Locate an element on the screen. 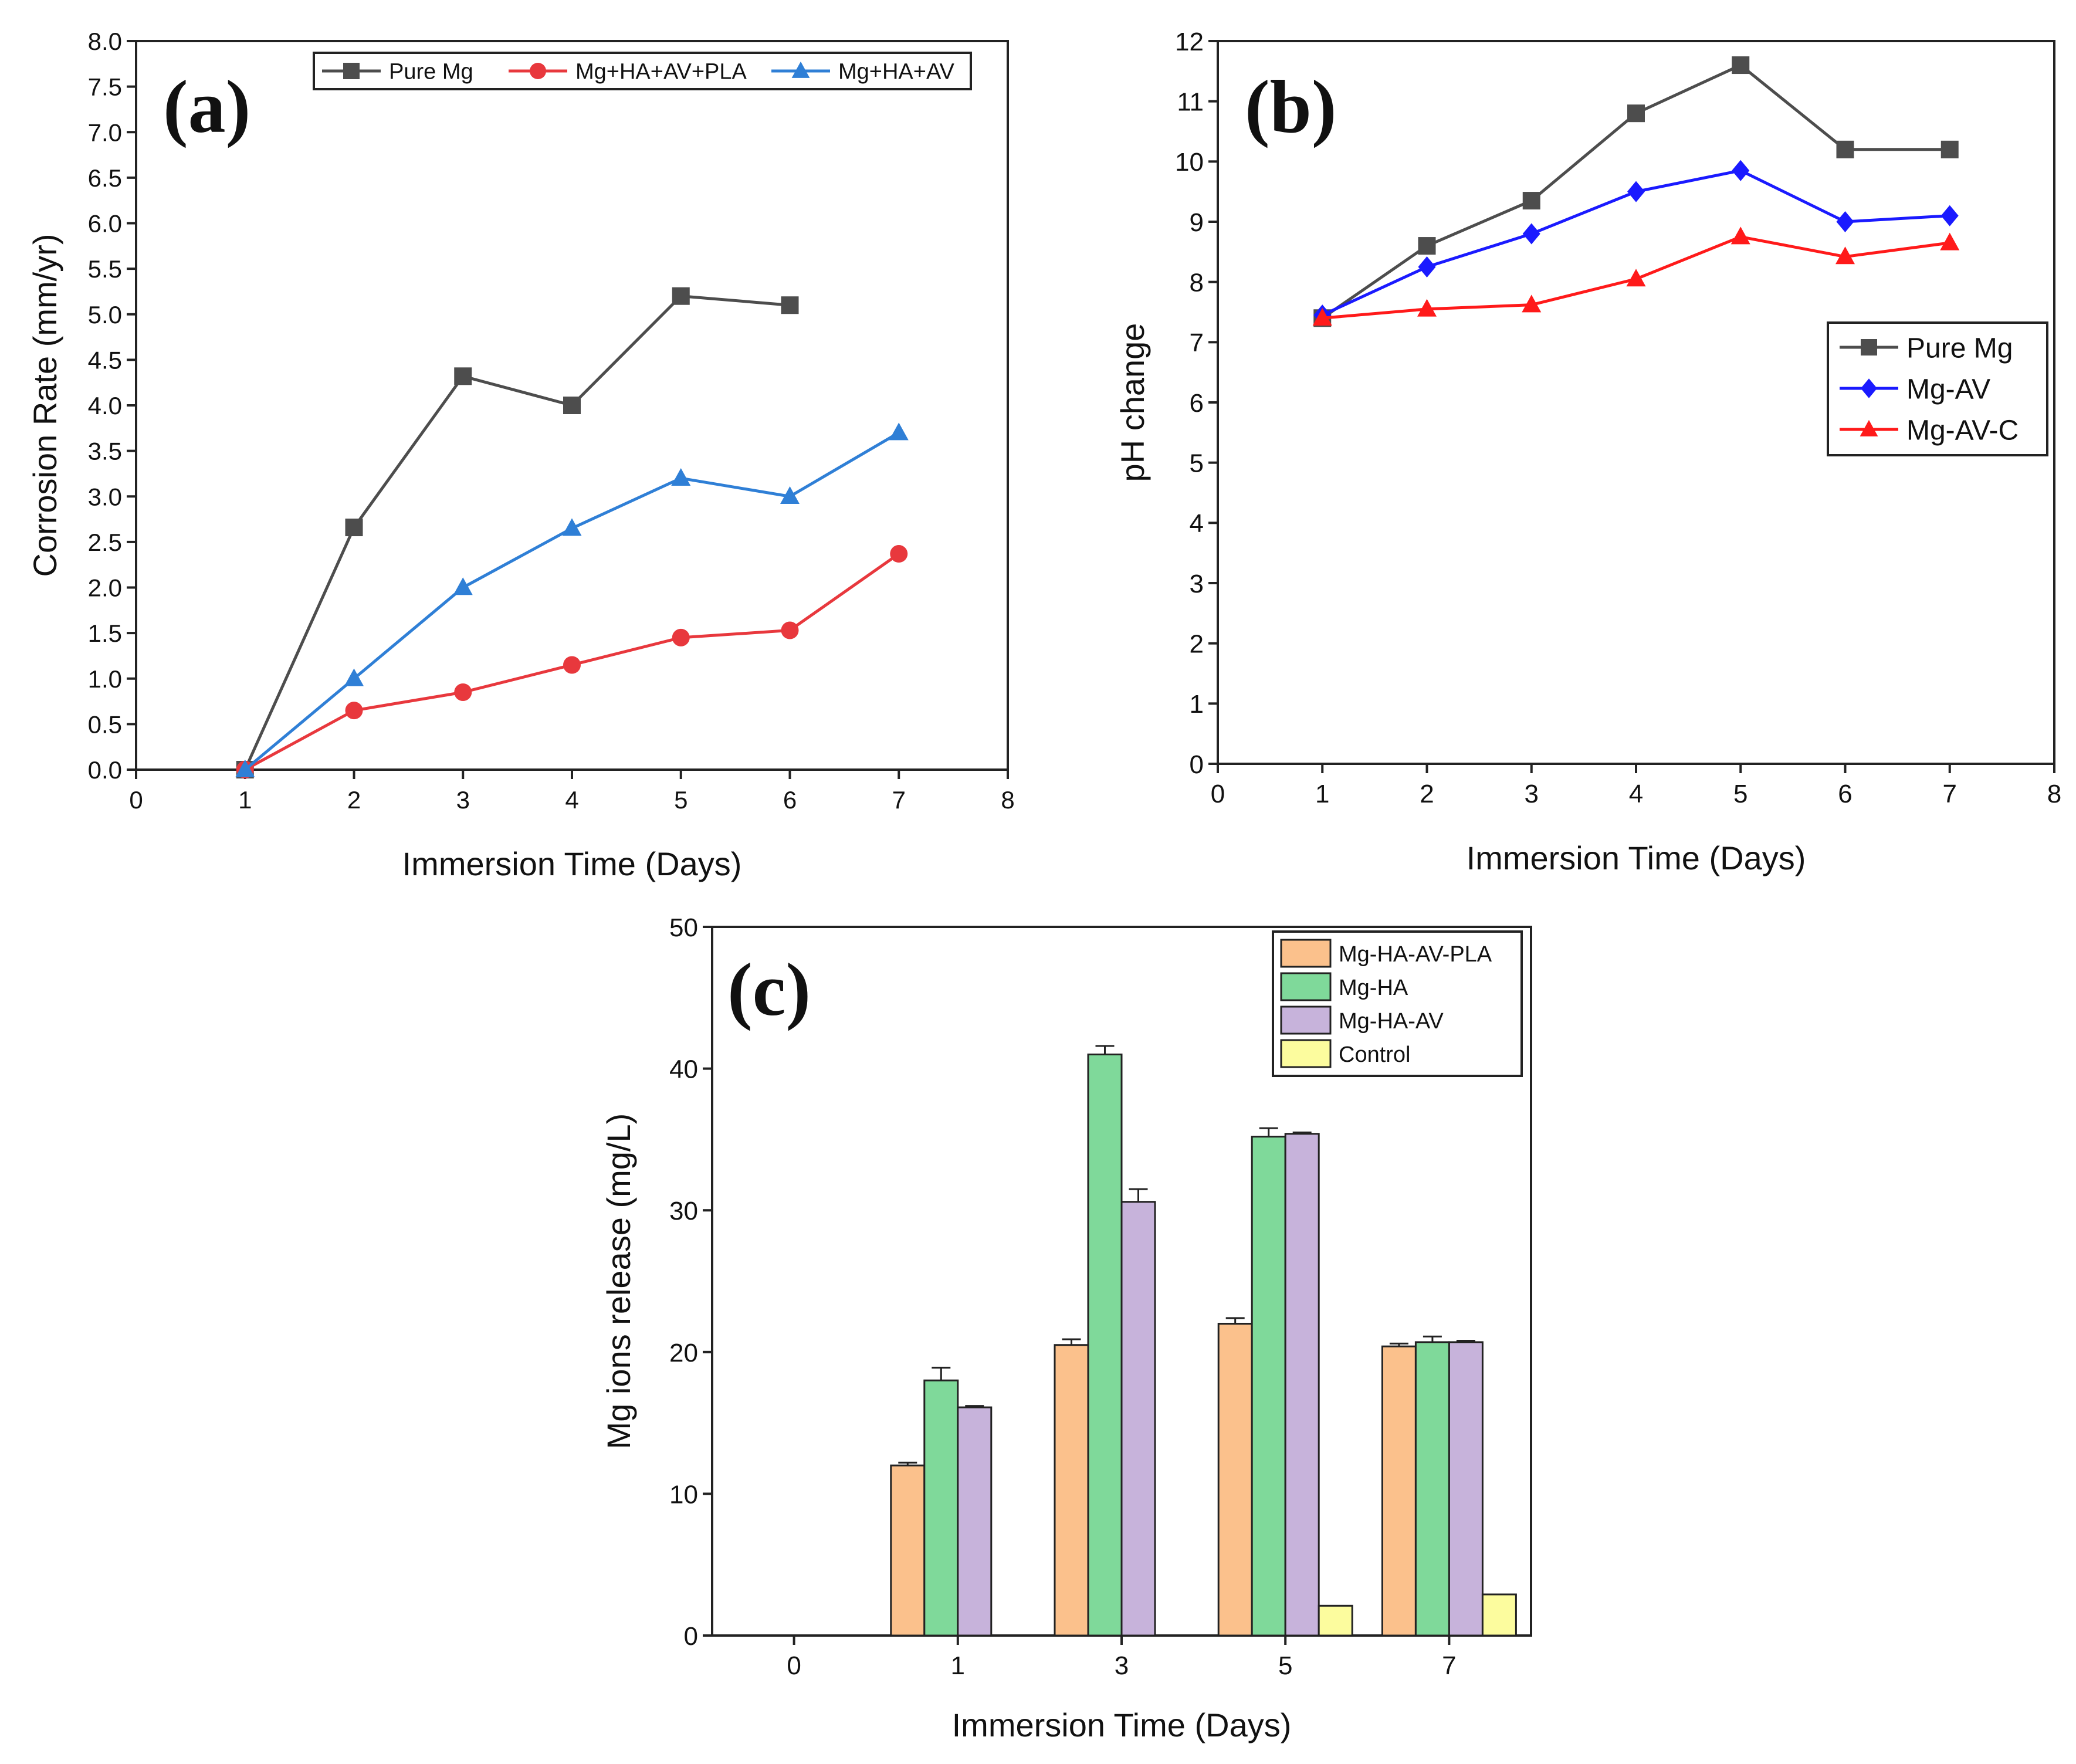  panel-label: (b) is located at coordinates (1290, 106).